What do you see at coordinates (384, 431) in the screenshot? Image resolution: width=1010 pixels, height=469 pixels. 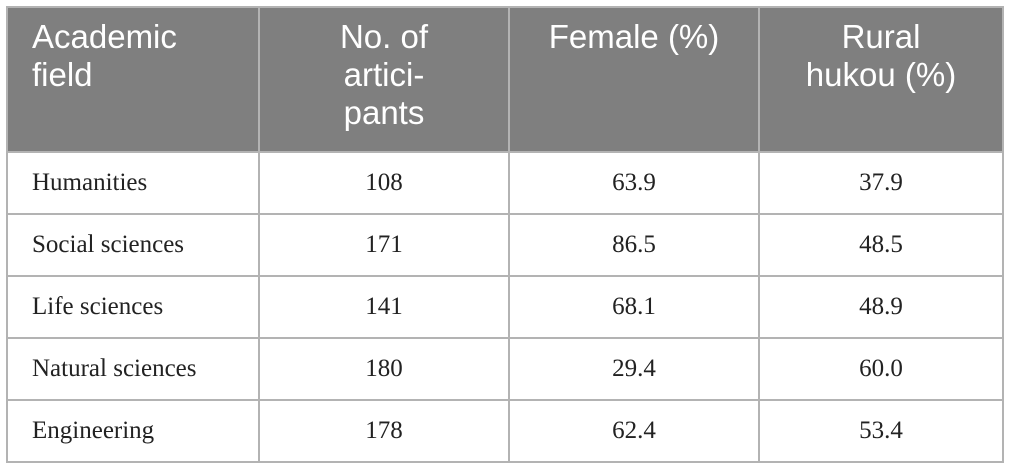 I see `cell-participants: 178` at bounding box center [384, 431].